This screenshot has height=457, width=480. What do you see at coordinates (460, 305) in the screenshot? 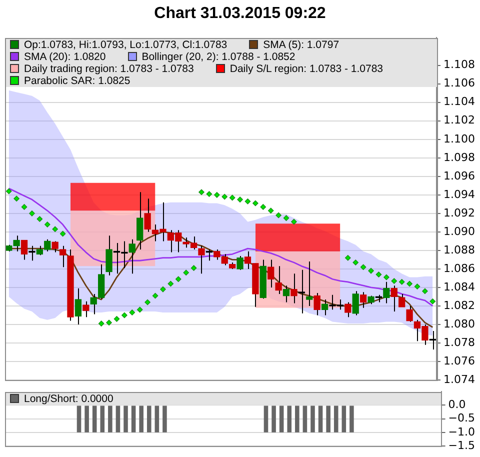
I see `y-tick-label: 1.082` at bounding box center [460, 305].